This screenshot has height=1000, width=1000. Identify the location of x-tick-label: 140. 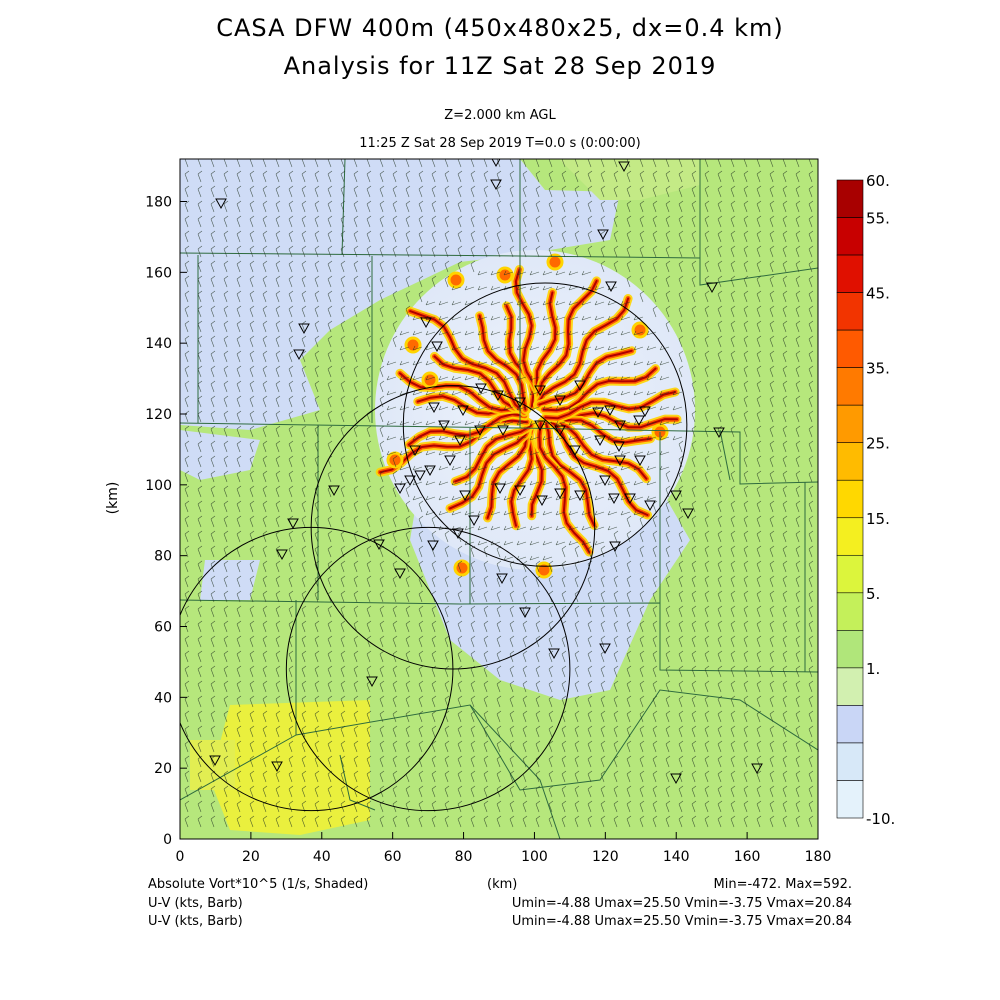
(676, 857).